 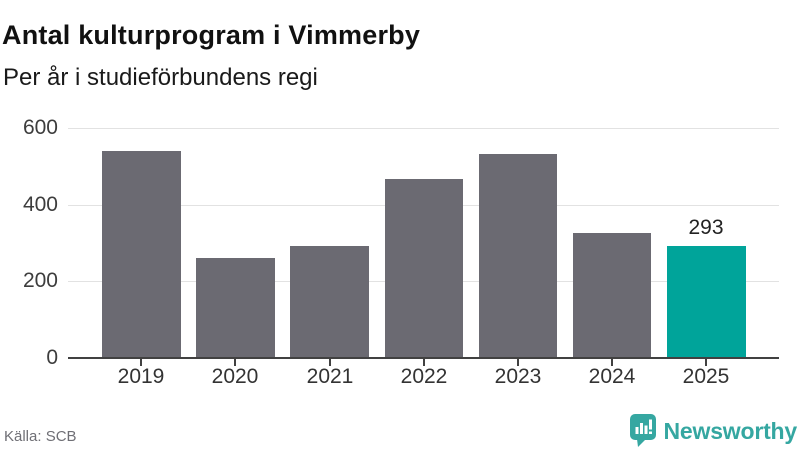 I want to click on y-axis-label-200: 200, so click(x=40, y=280).